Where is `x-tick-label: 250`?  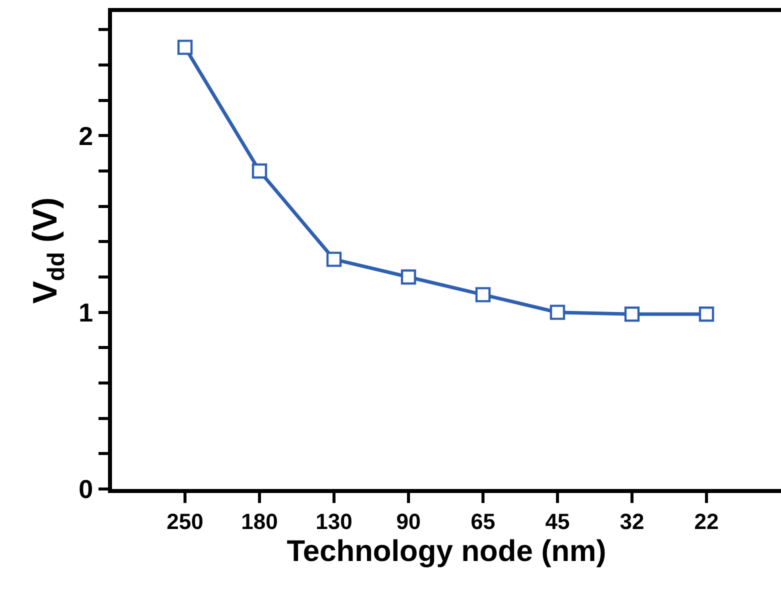
x-tick-label: 250 is located at coordinates (185, 521).